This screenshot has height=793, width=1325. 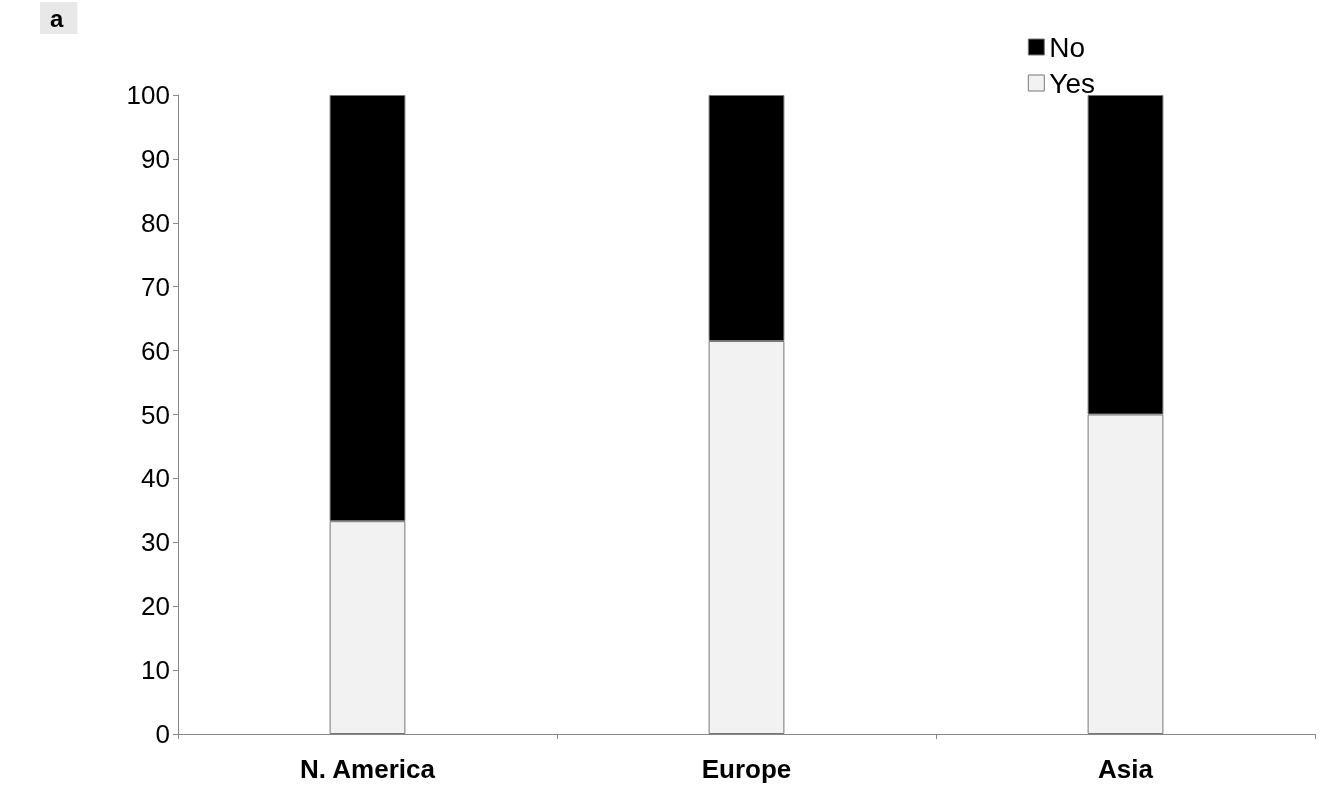 I want to click on legend-label: Yes, so click(x=1072, y=83).